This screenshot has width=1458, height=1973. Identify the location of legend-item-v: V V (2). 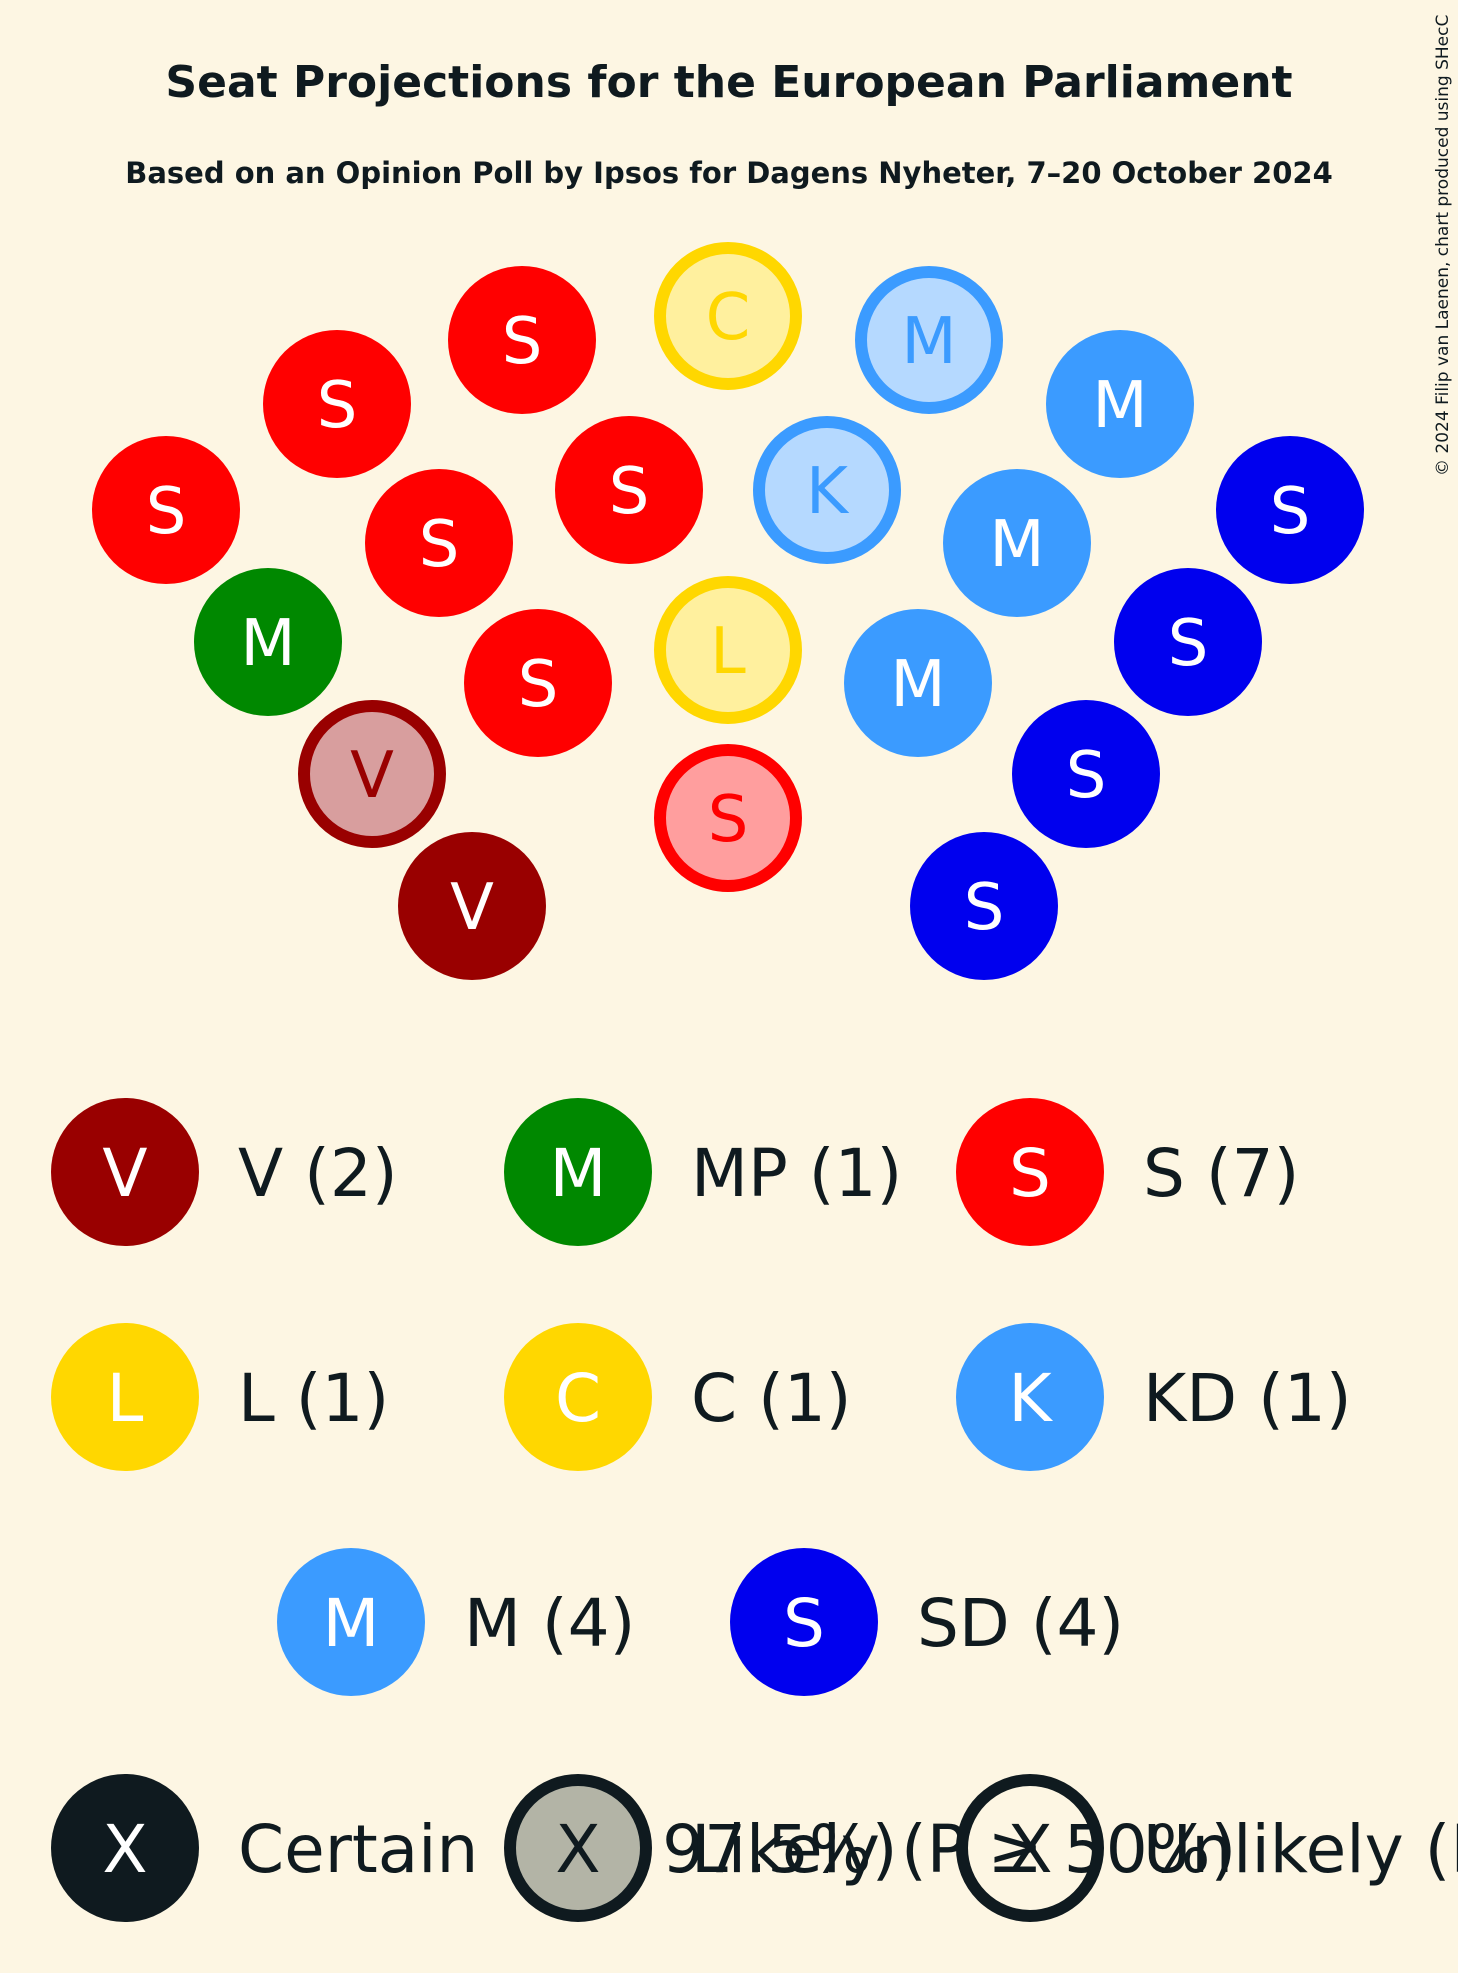
(224, 1172).